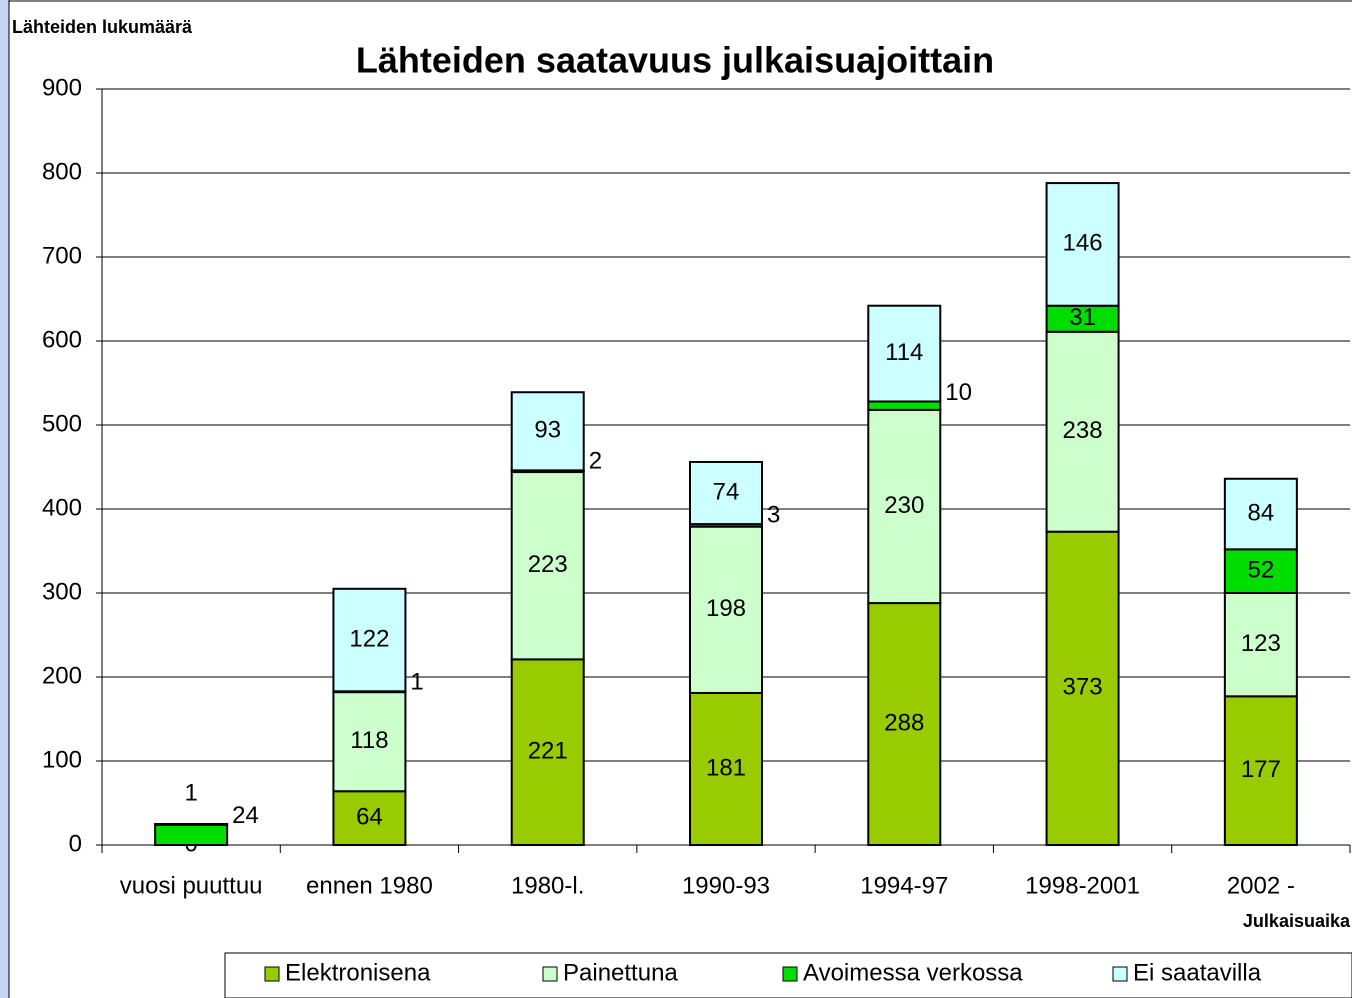 This screenshot has height=998, width=1352. What do you see at coordinates (191, 885) in the screenshot?
I see `x-tick-label: vuosi puuttuu` at bounding box center [191, 885].